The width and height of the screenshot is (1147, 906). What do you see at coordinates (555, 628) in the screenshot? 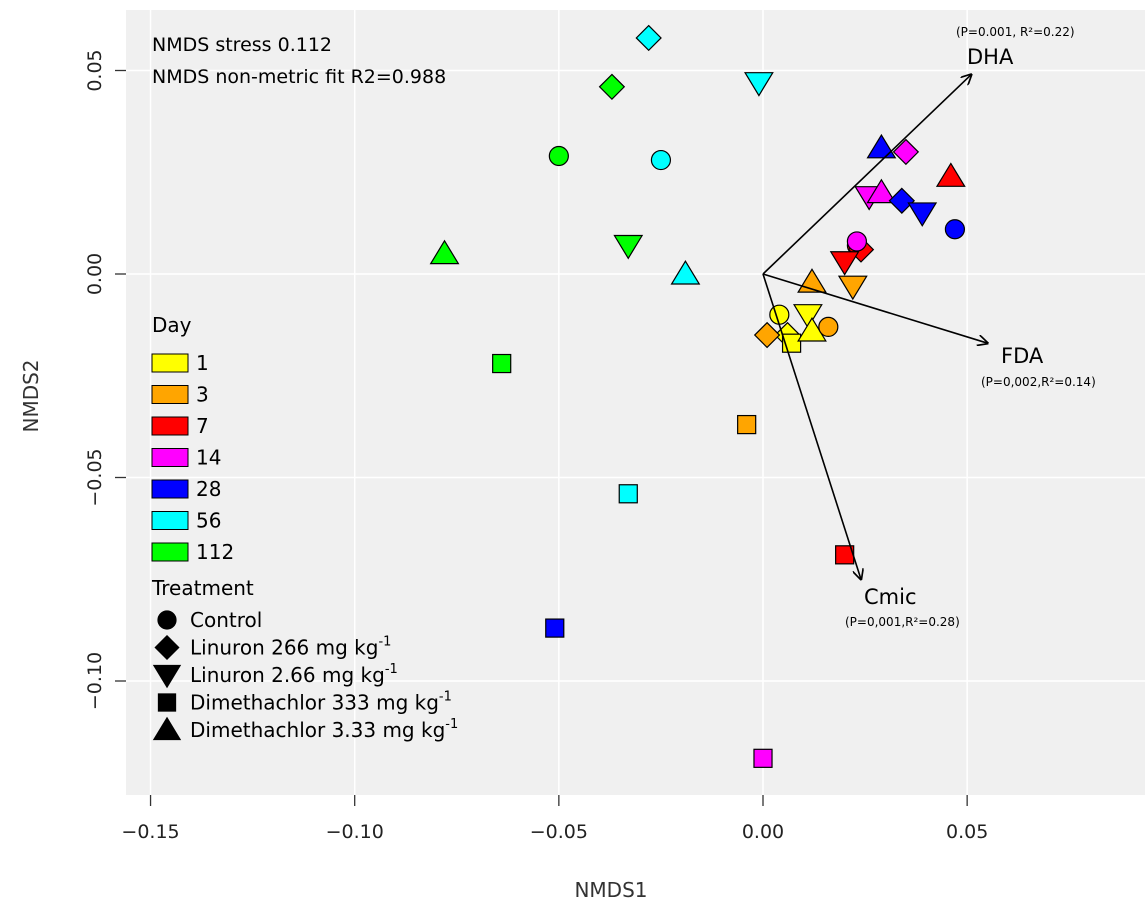
I see `data-point-day28-square` at bounding box center [555, 628].